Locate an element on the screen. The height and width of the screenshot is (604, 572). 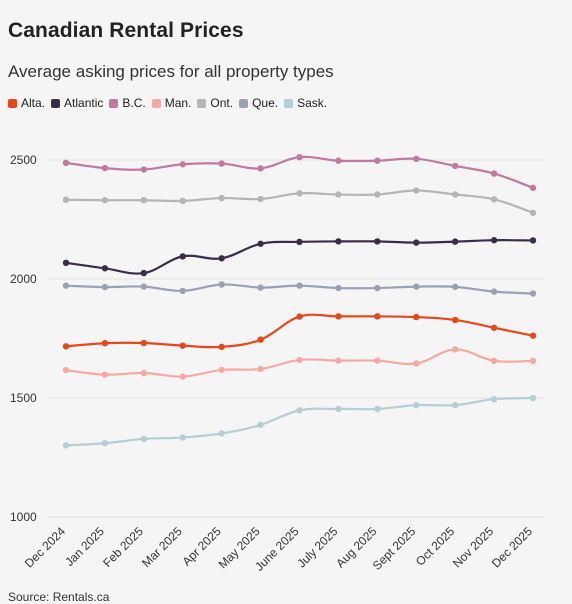
legend-label: Sask. is located at coordinates (312, 103).